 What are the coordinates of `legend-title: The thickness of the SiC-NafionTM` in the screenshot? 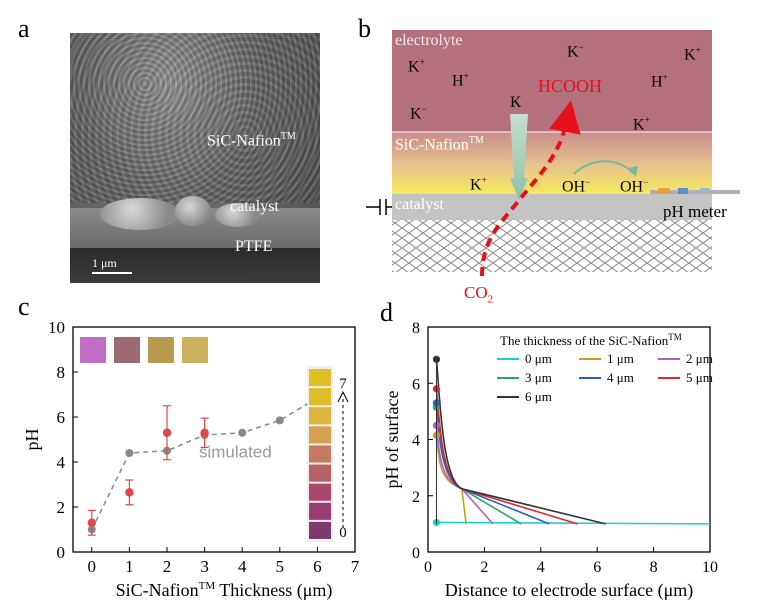 It's located at (591, 340).